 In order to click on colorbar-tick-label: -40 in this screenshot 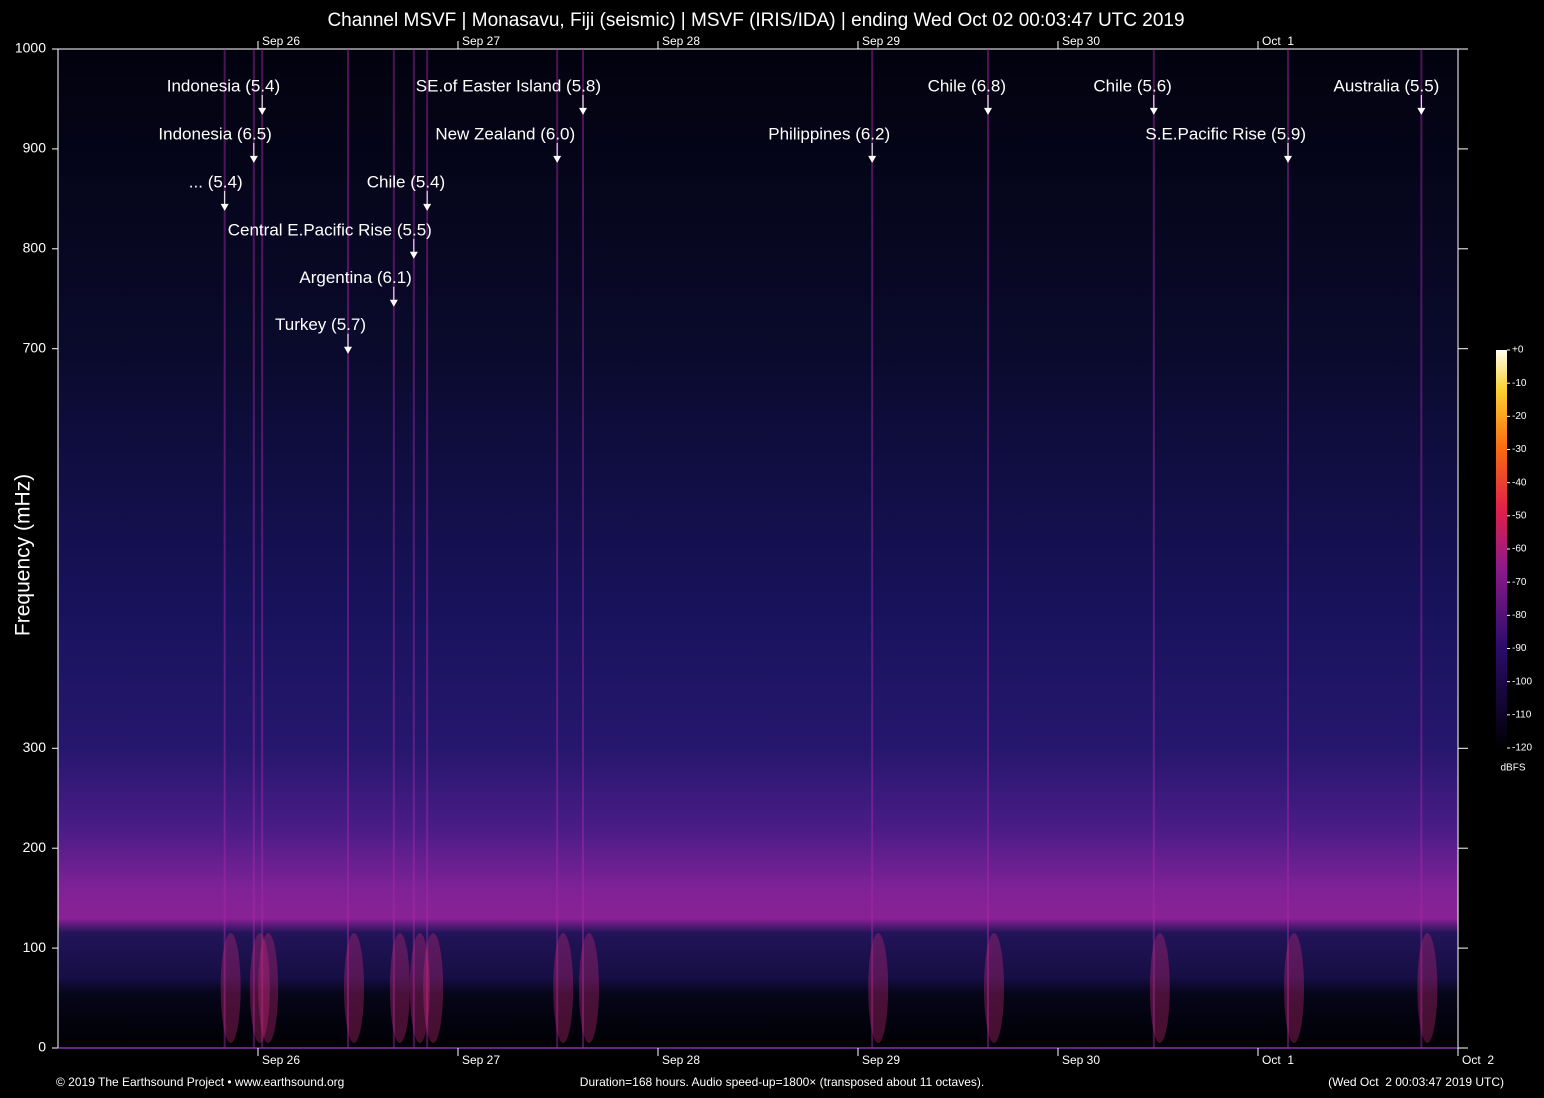, I will do `click(1519, 482)`.